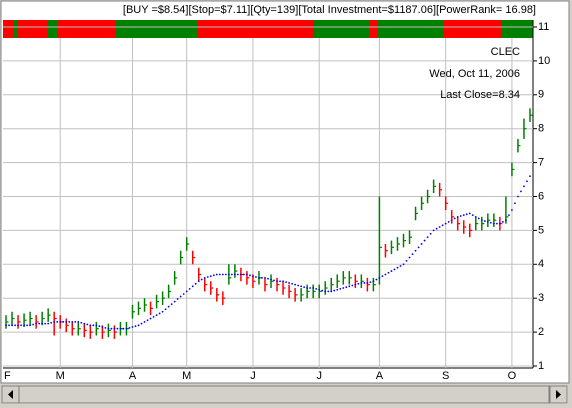 This screenshot has width=572, height=408. What do you see at coordinates (186, 376) in the screenshot?
I see `x-tick-label: M` at bounding box center [186, 376].